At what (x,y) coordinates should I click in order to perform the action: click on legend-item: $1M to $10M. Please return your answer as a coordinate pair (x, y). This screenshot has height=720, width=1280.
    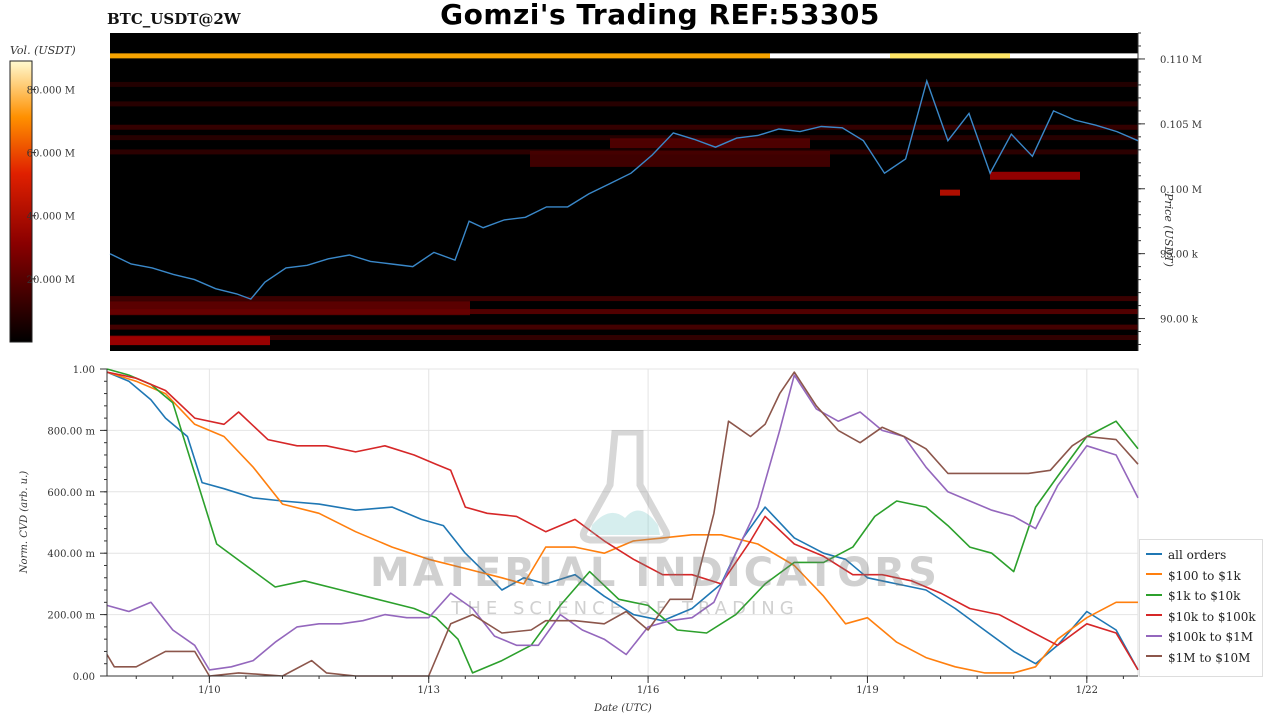
    Looking at the image, I should click on (1198, 661).